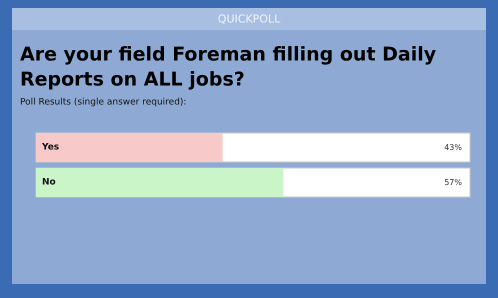 This screenshot has width=498, height=298. I want to click on chart-subtitle: Are your field Foreman filling out Daily Reports on ALL jobs?, so click(228, 67).